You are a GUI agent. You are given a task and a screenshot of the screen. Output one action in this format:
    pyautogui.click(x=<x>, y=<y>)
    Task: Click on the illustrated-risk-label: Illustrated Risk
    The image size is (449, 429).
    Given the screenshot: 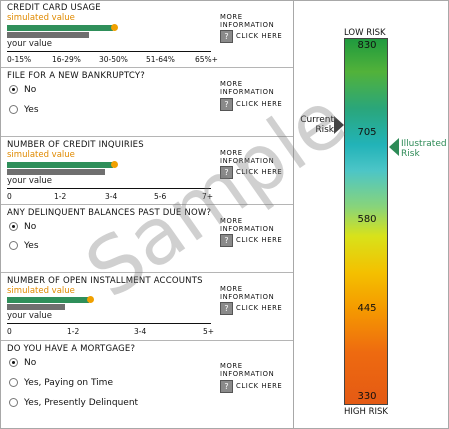 What is the action you would take?
    pyautogui.click(x=424, y=149)
    